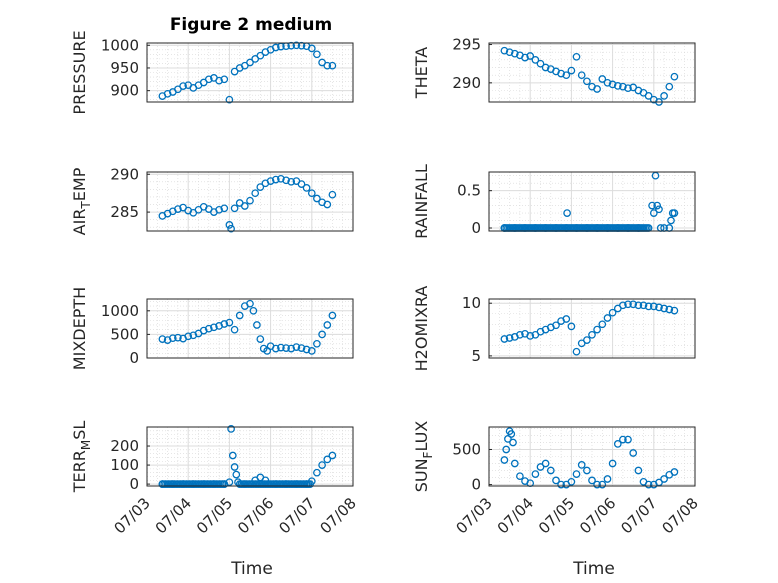 This screenshot has width=778, height=583. What do you see at coordinates (593, 569) in the screenshot?
I see `x-axis-label-right: Time` at bounding box center [593, 569].